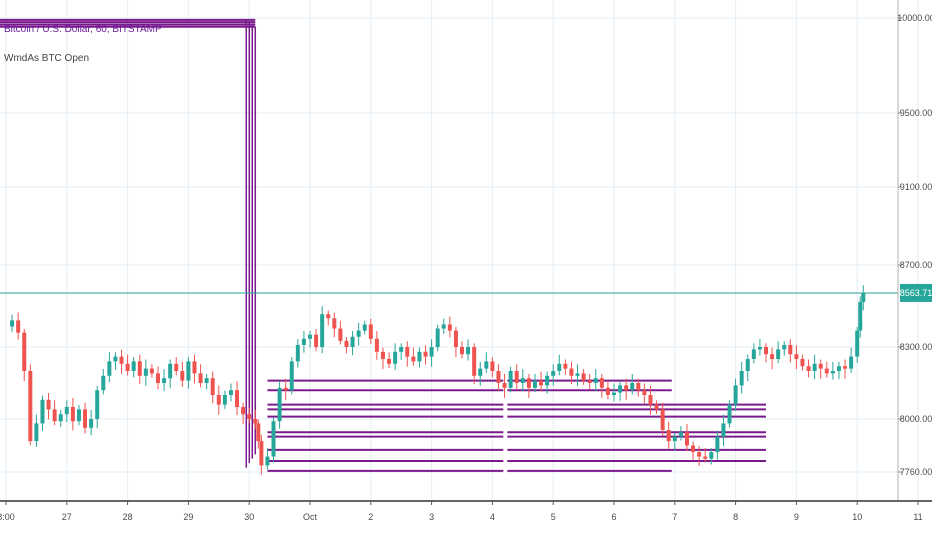 The width and height of the screenshot is (932, 550). I want to click on price-tick-label: 8300.00, so click(916, 347).